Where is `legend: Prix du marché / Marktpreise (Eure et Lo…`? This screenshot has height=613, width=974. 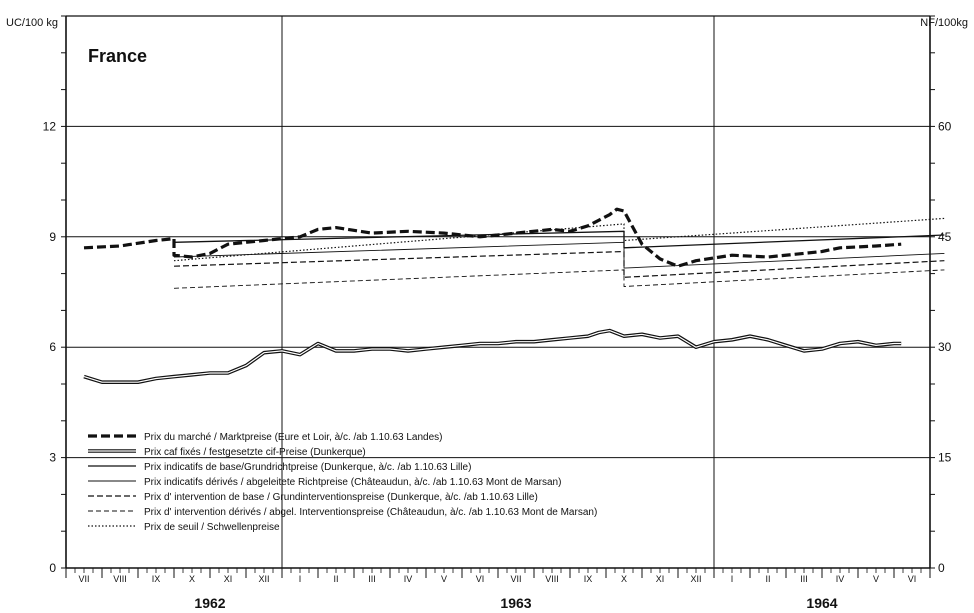 legend: Prix du marché / Marktpreise (Eure et Lo… is located at coordinates (342, 482).